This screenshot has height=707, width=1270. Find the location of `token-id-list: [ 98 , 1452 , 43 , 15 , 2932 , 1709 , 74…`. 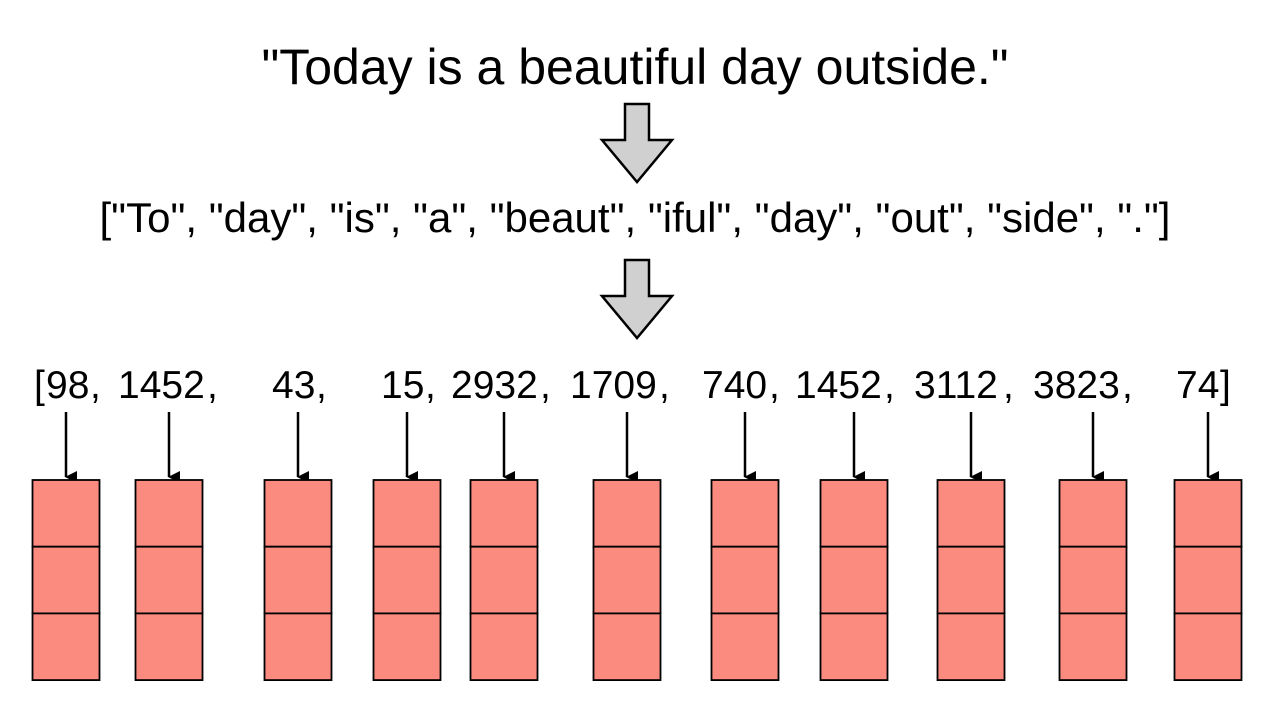

token-id-list: [ 98 , 1452 , 43 , 15 , 2932 , 1709 , 74… is located at coordinates (635, 386).